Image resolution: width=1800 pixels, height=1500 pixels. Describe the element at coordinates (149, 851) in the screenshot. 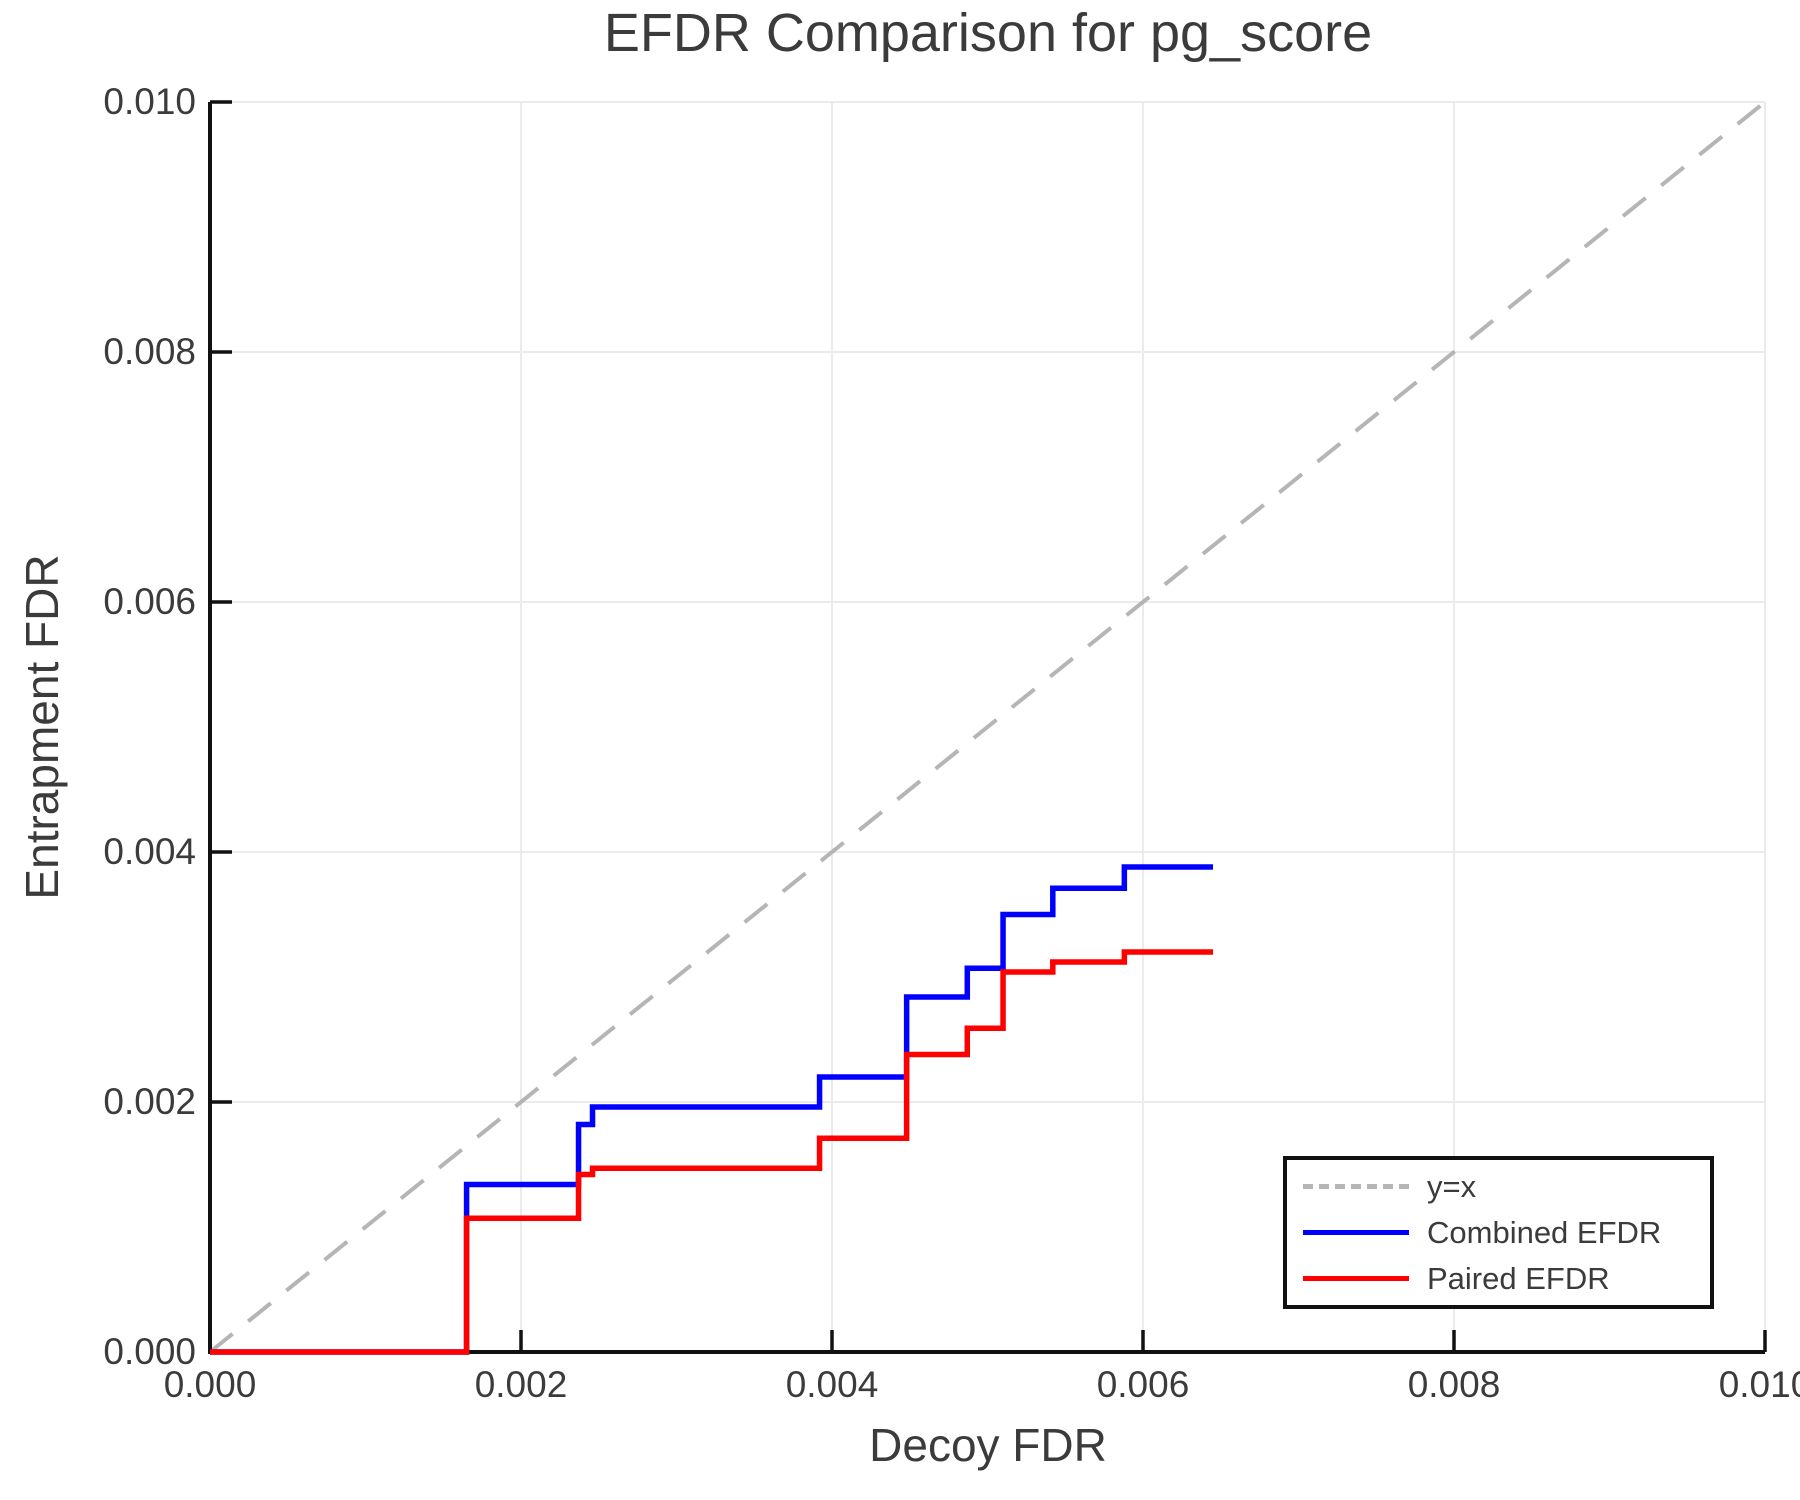

I see `y-tick-label: 0.004` at that location.